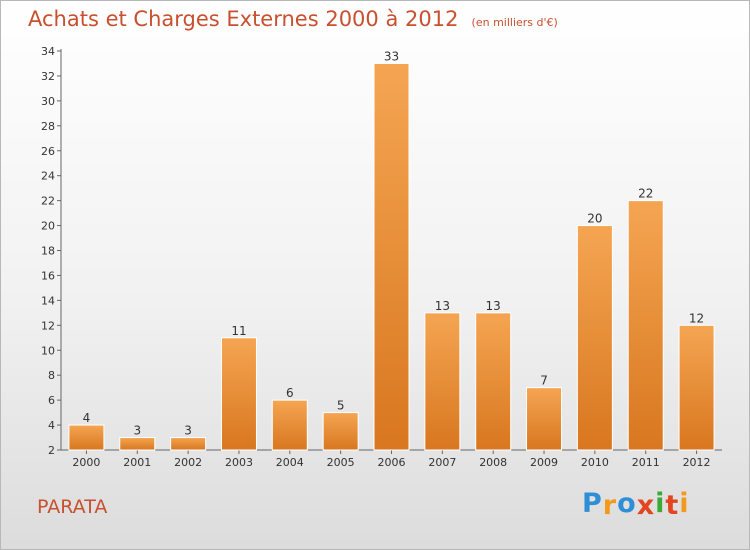 The width and height of the screenshot is (750, 550). What do you see at coordinates (290, 393) in the screenshot?
I see `bar-value-label: 6` at bounding box center [290, 393].